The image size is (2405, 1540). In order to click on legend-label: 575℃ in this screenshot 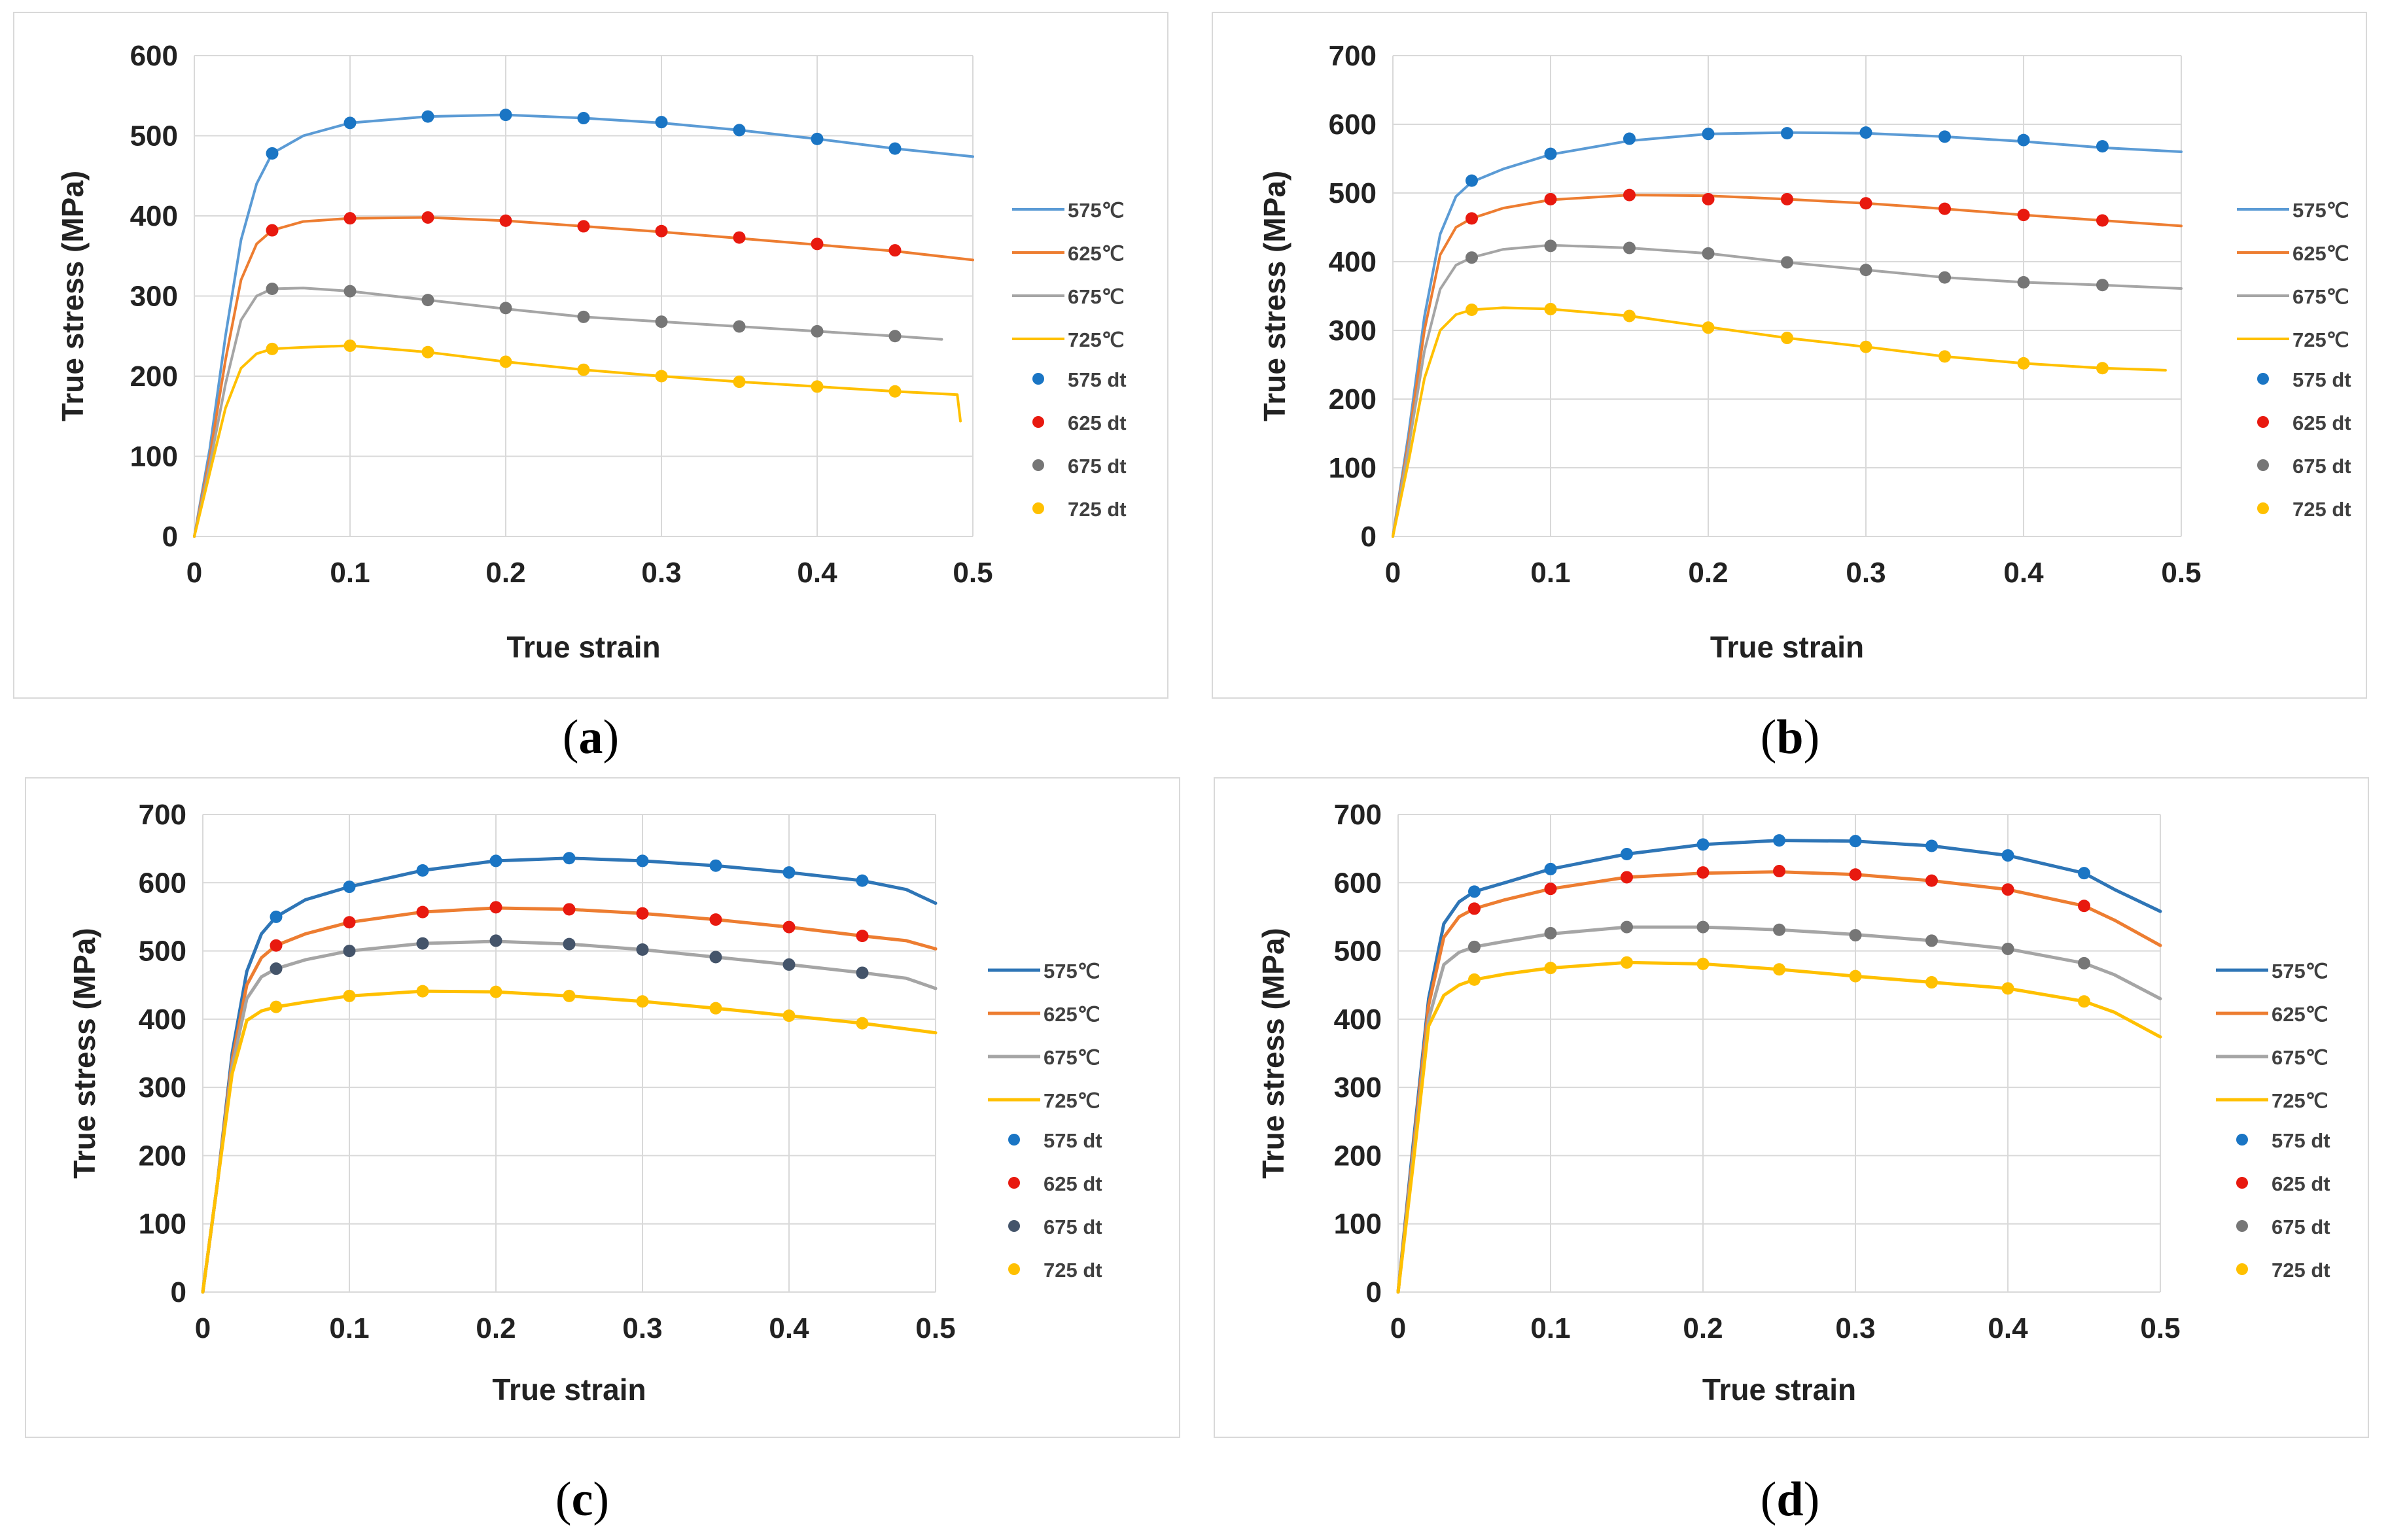, I will do `click(2300, 971)`.